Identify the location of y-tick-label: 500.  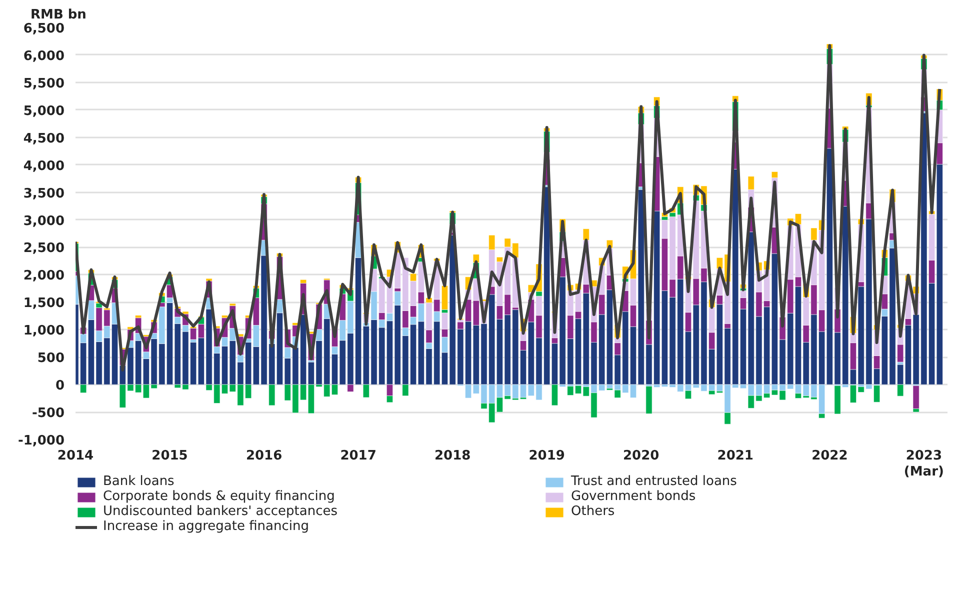
(51, 358).